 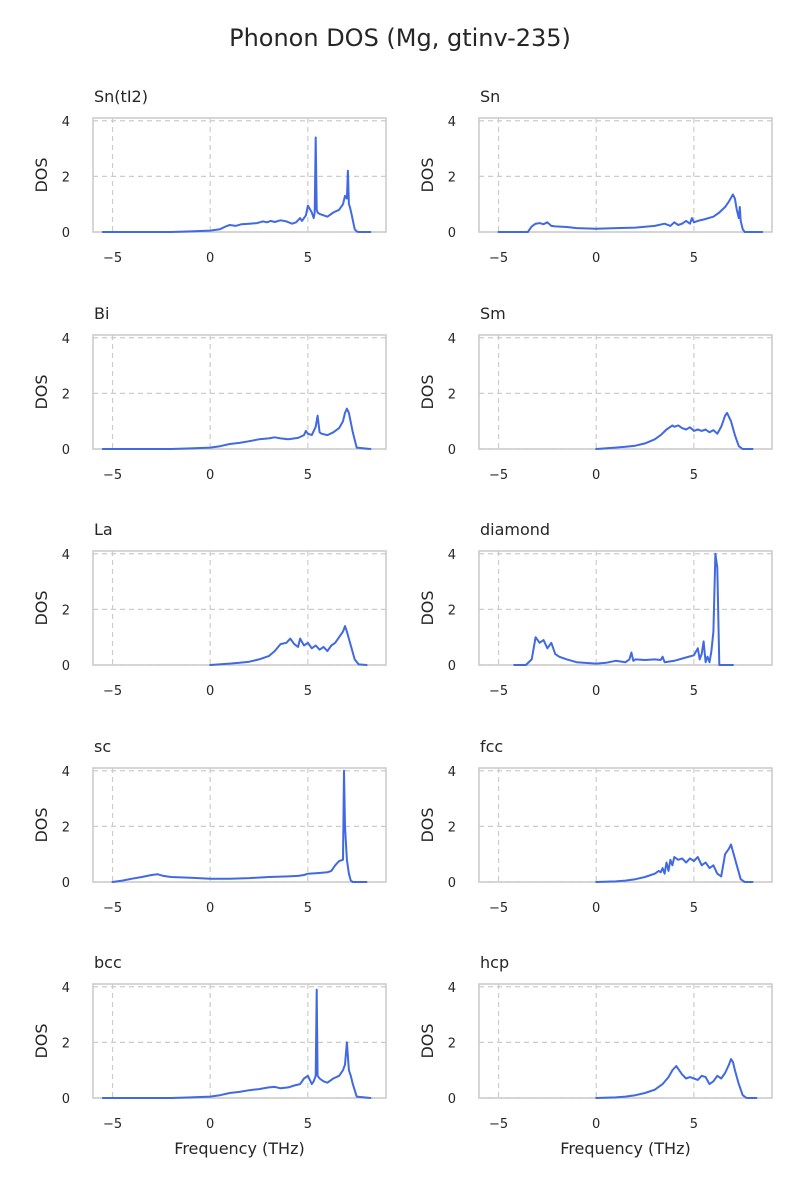 What do you see at coordinates (595, 1055) in the screenshot?
I see `panel-hcp: hcp 0 2 4 −5 0 5 DOS Frequency (THz)` at bounding box center [595, 1055].